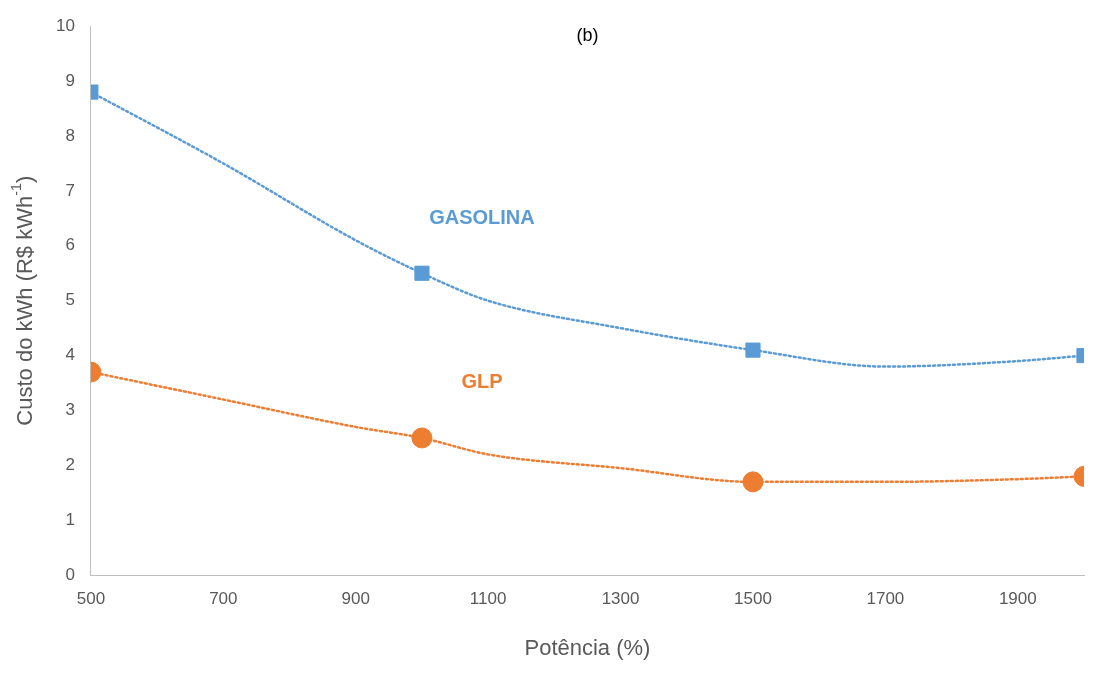 This screenshot has width=1103, height=684. What do you see at coordinates (91, 599) in the screenshot?
I see `x-tick-label: 500` at bounding box center [91, 599].